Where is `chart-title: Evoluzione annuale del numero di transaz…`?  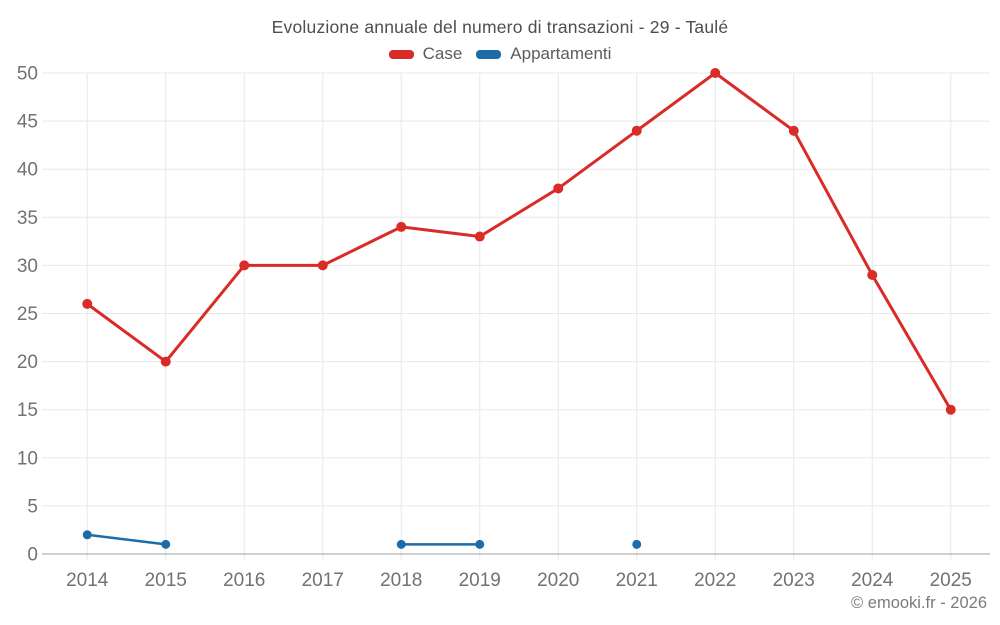
chart-title: Evoluzione annuale del numero di transaz… is located at coordinates (500, 27).